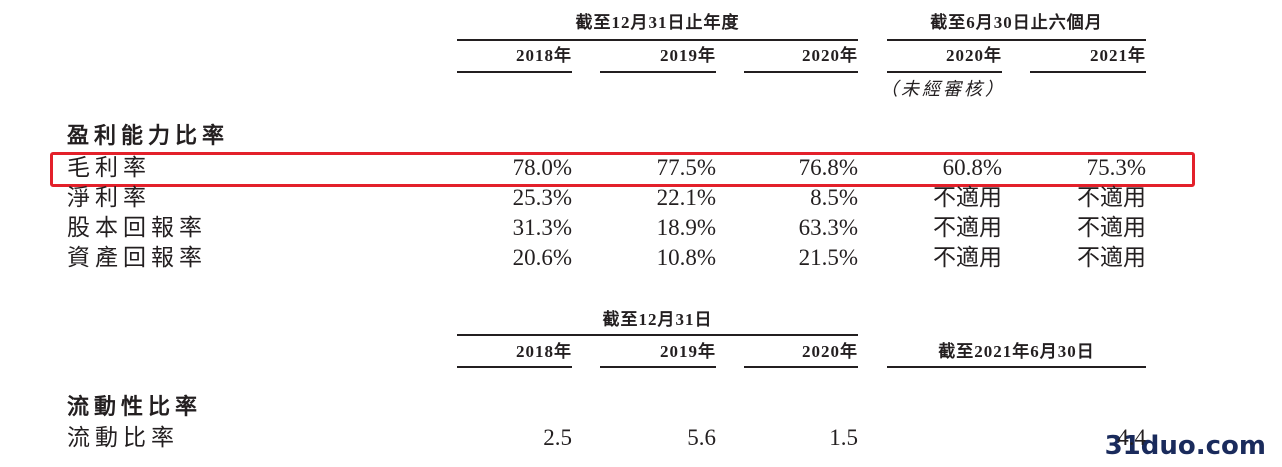 The image size is (1282, 467). I want to click on cell: 78.0%, so click(542, 167).